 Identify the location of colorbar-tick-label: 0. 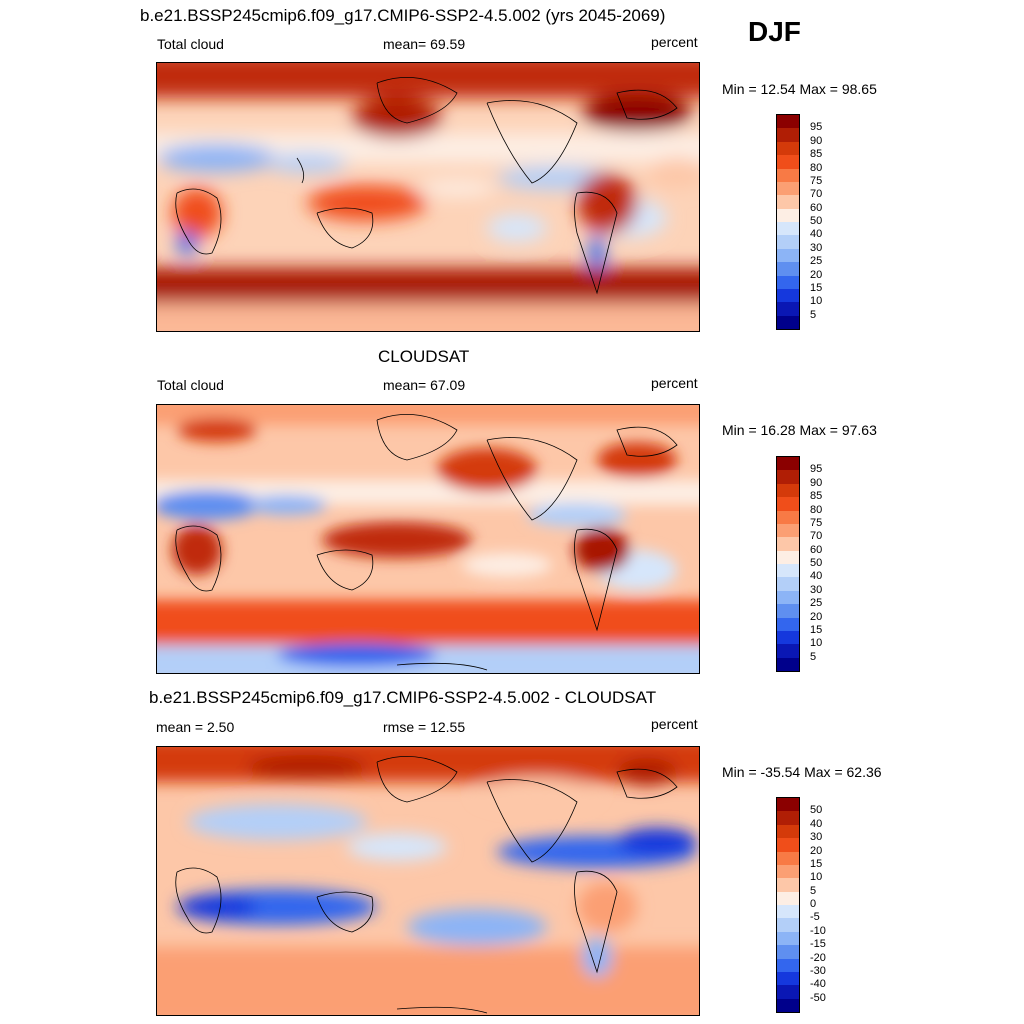
(813, 904).